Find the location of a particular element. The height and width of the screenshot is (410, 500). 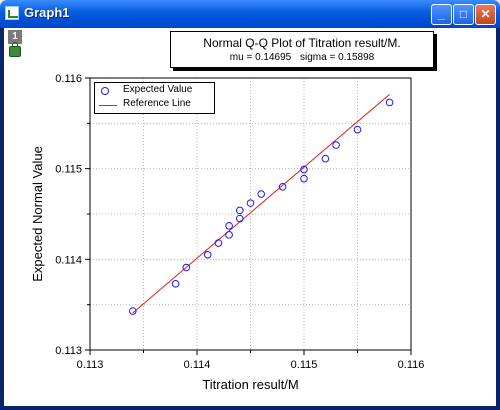

y-tick-label: 0.114 is located at coordinates (68, 260).